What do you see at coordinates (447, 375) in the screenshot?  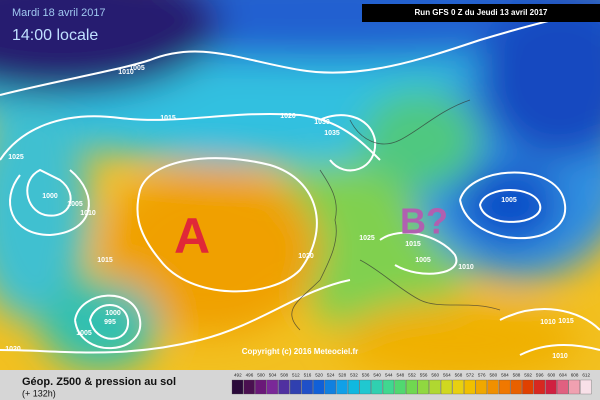 I see `colorbar-tick-label: 564` at bounding box center [447, 375].